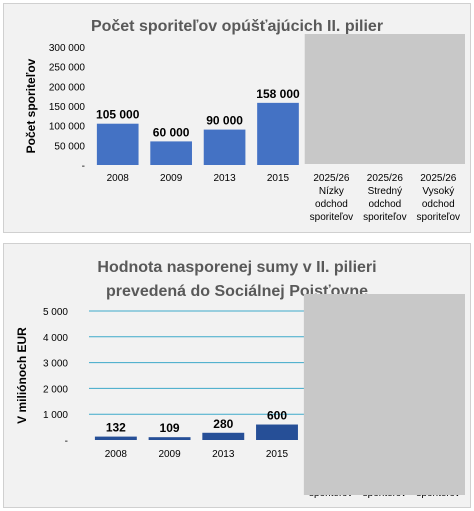 The height and width of the screenshot is (511, 474). What do you see at coordinates (67, 68) in the screenshot?
I see `y-tick-label: 250 000` at bounding box center [67, 68].